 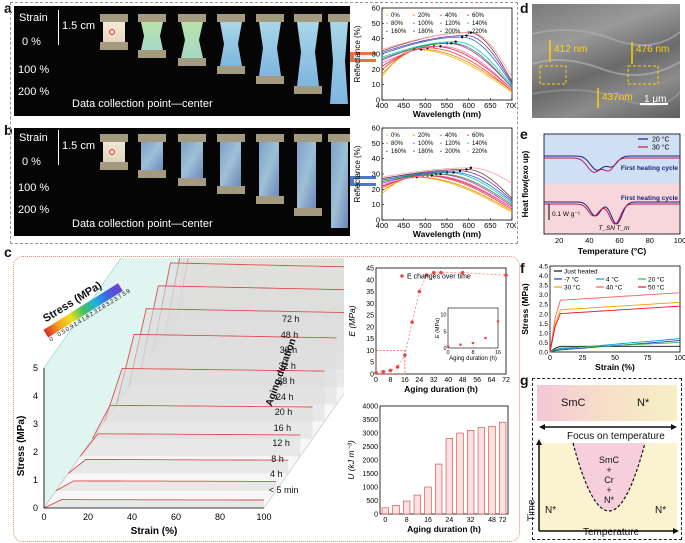 What do you see at coordinates (33, 18) in the screenshot?
I see `strain-title-a: Strain` at bounding box center [33, 18].